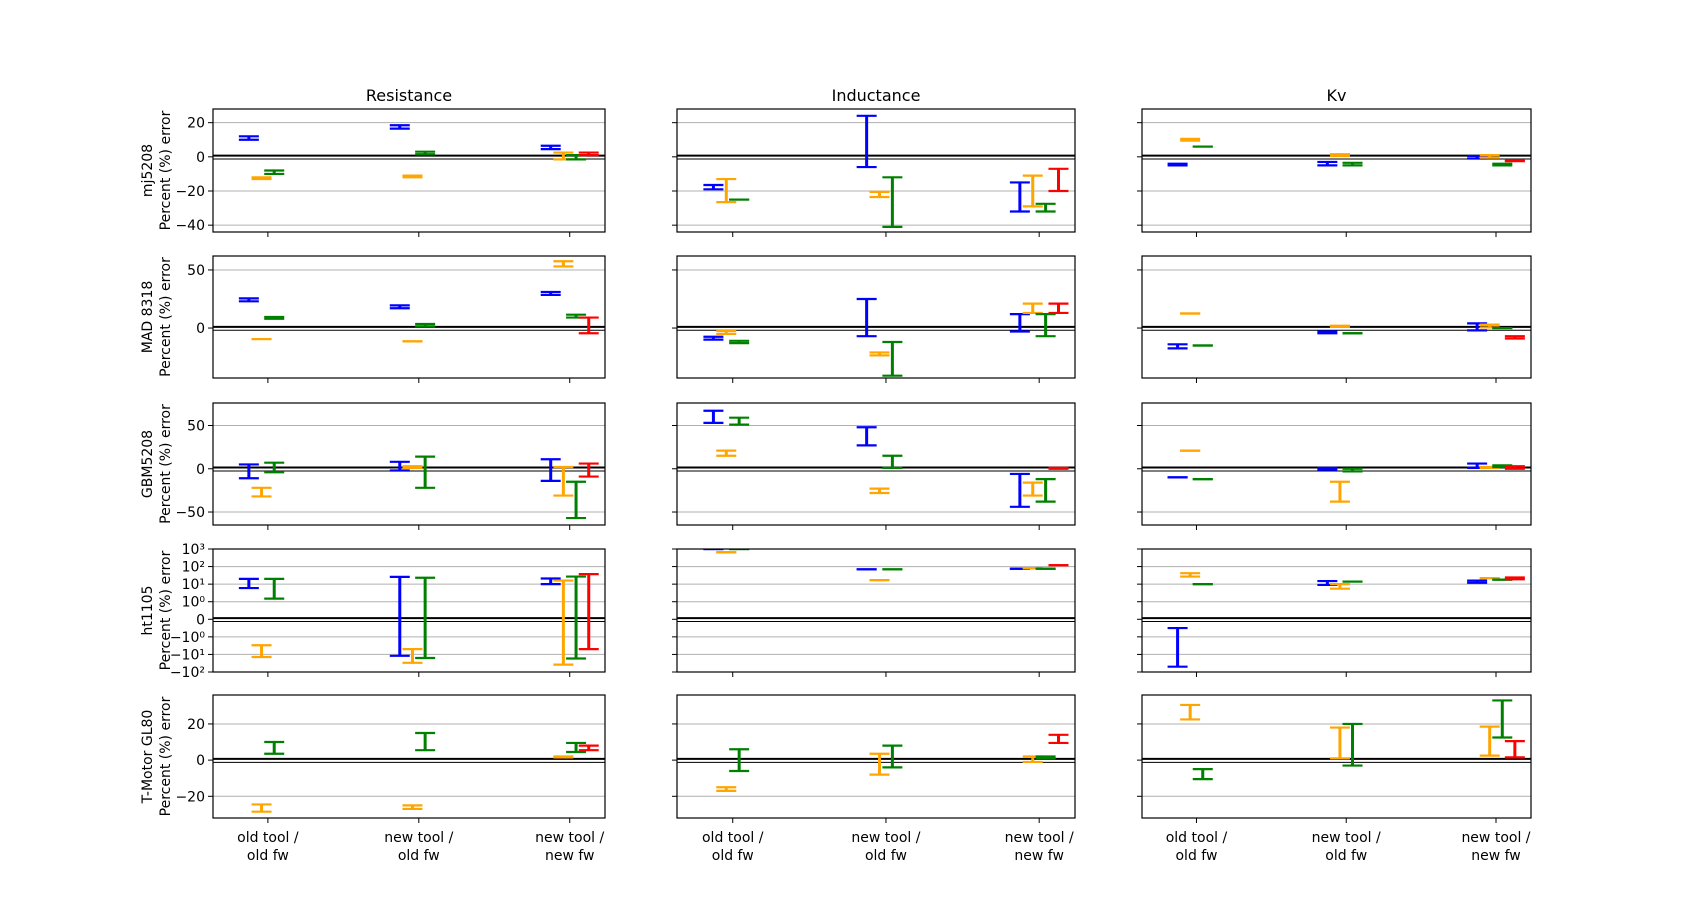 This screenshot has width=1698, height=910. Describe the element at coordinates (190, 797) in the screenshot. I see `y-tick-label: −20` at that location.